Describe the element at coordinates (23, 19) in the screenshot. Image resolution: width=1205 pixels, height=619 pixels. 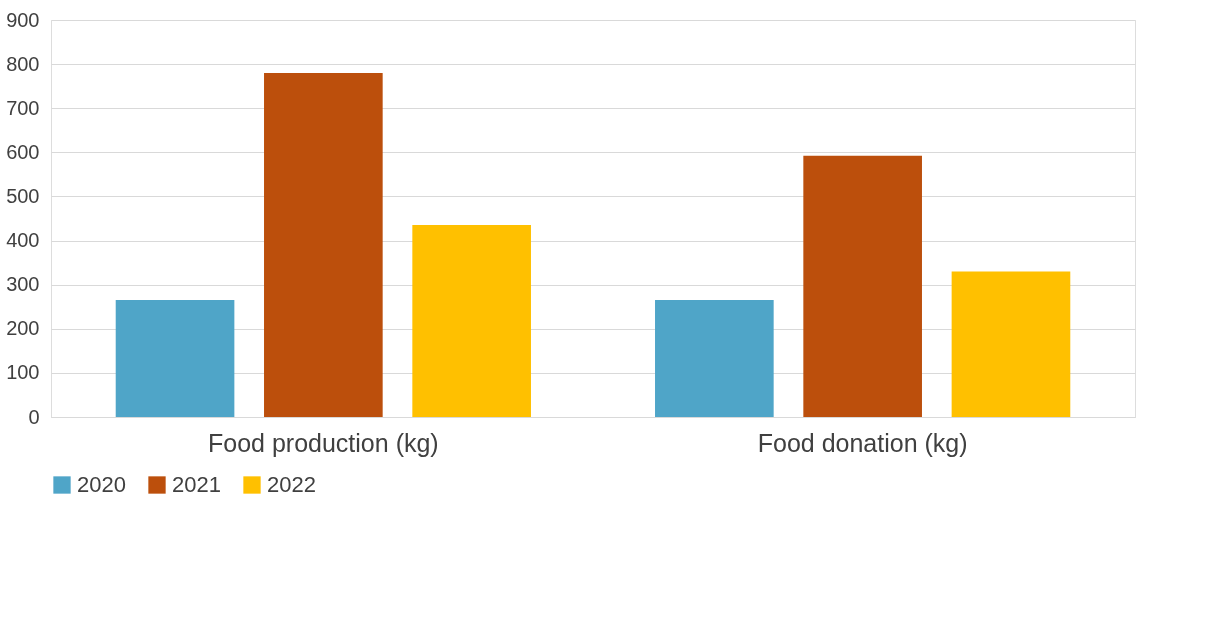
I see `y-tick-label: 900` at that location.